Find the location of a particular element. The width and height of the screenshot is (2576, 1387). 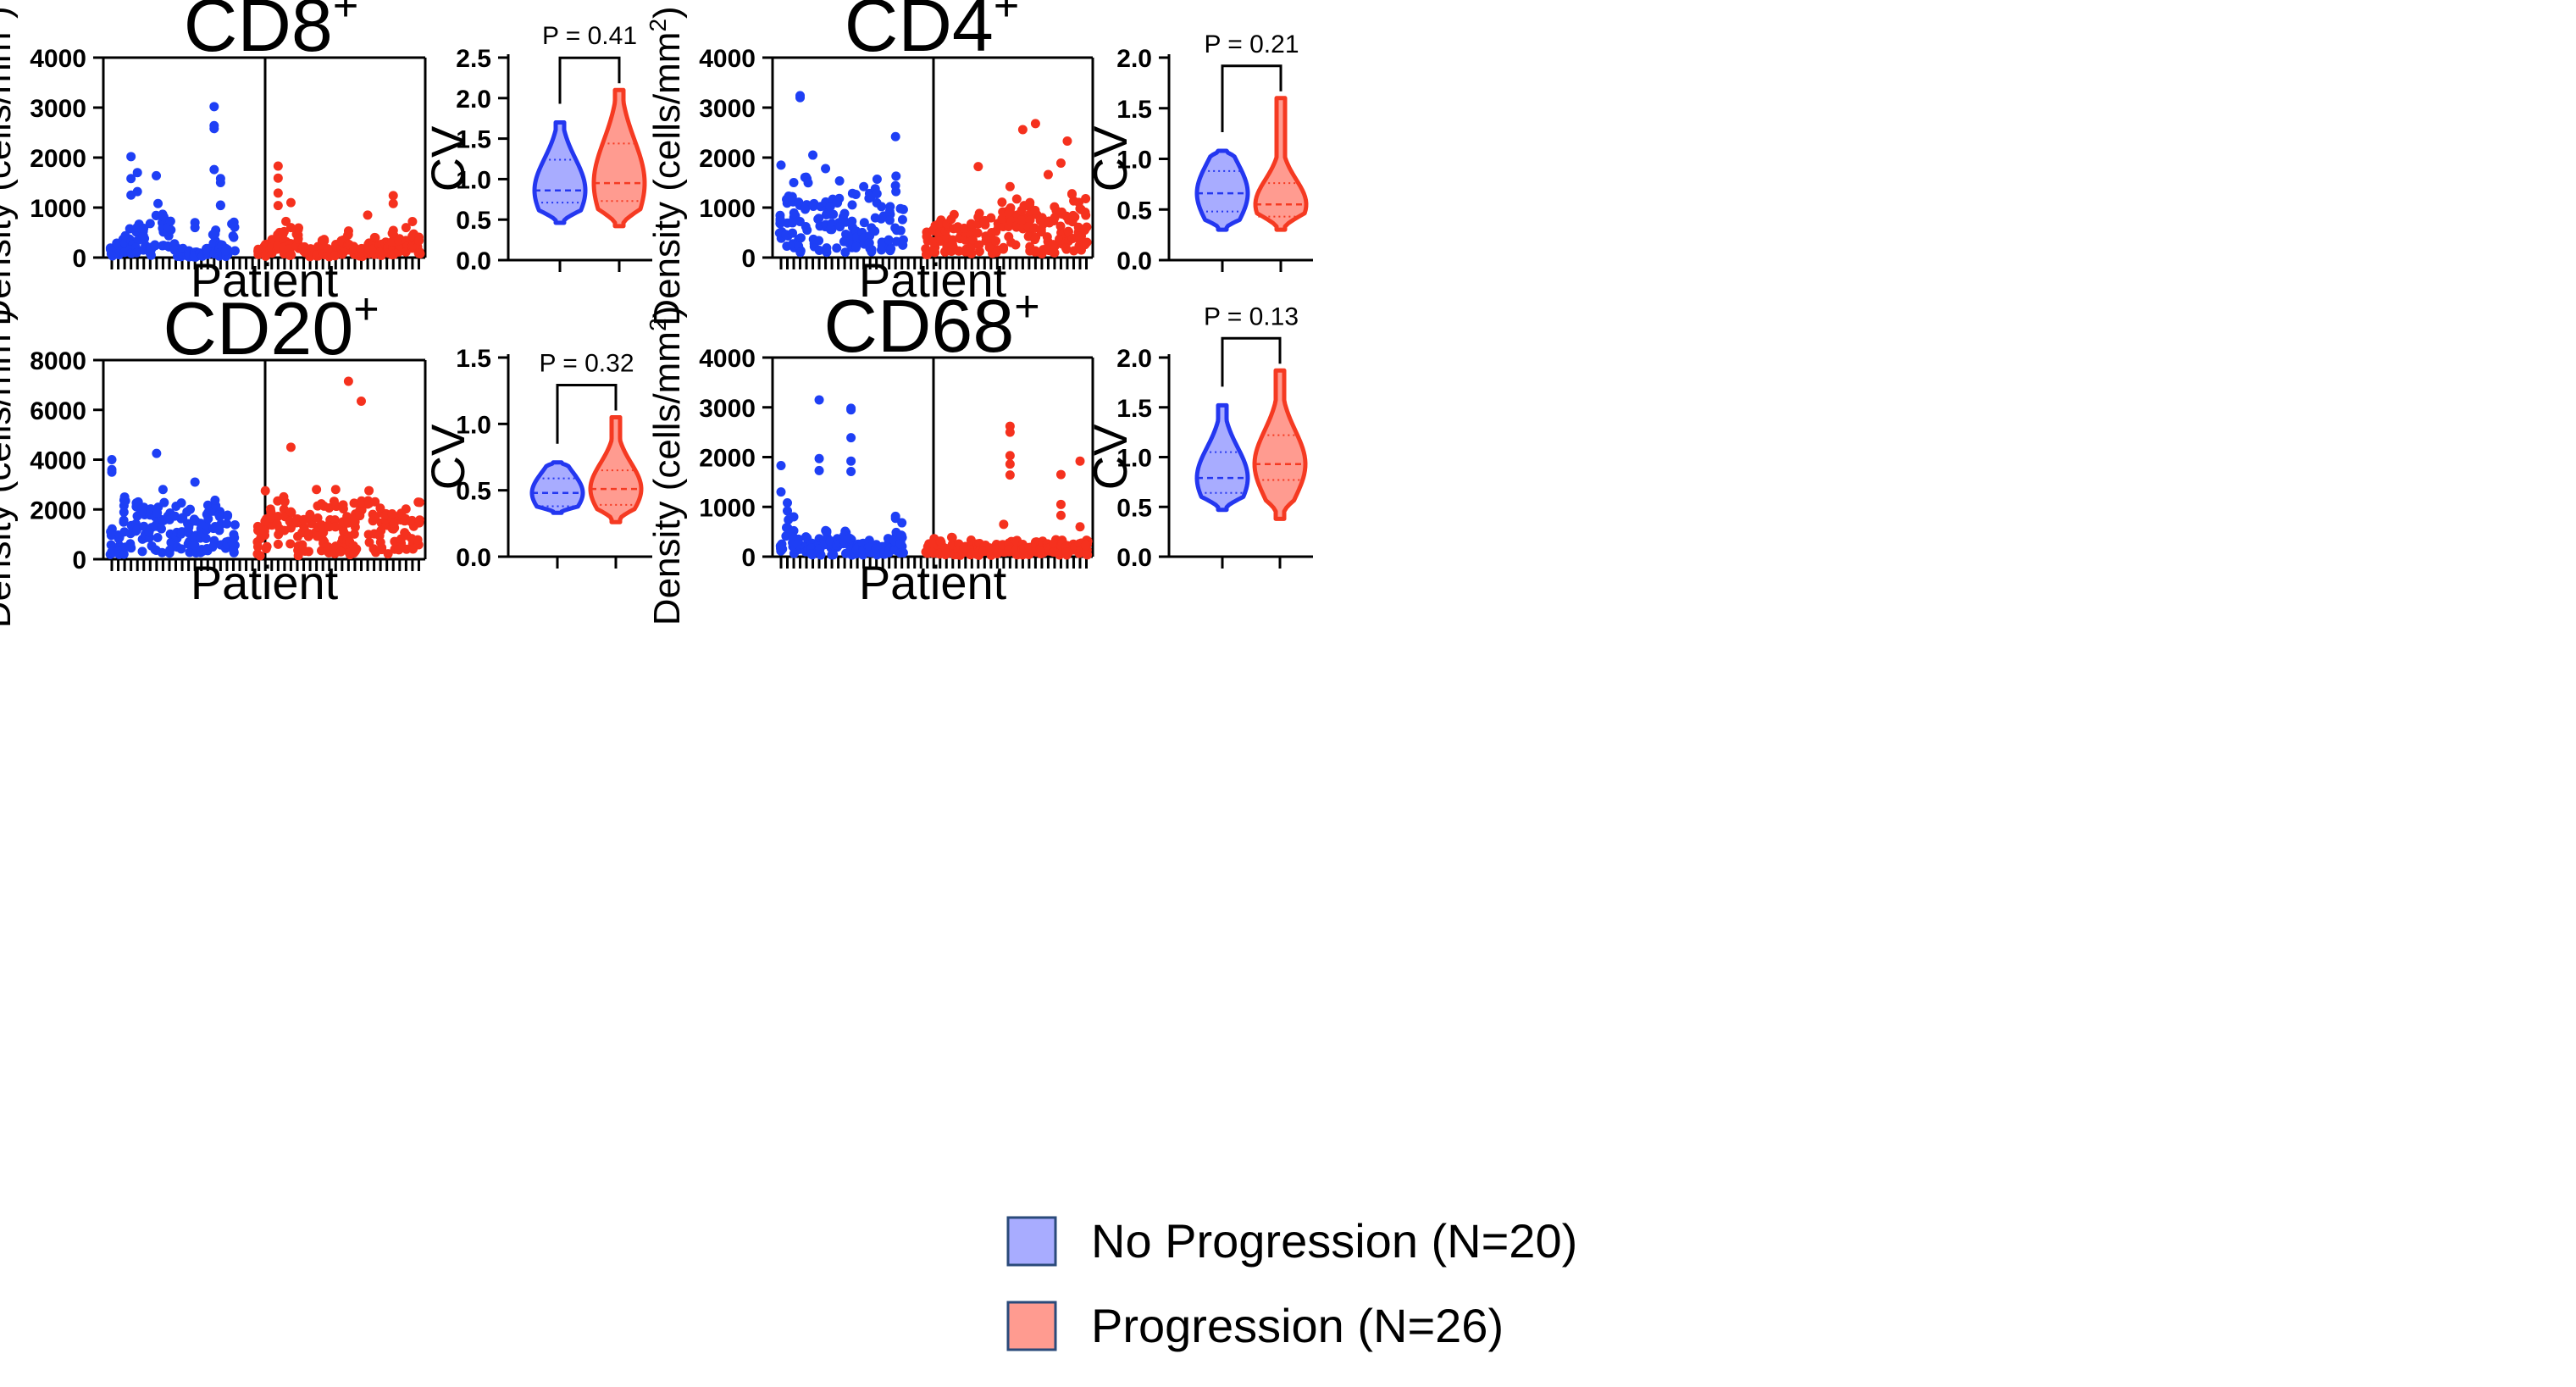

legend: No Progression (N=20) Progression (N=26) is located at coordinates (1291, 1283).